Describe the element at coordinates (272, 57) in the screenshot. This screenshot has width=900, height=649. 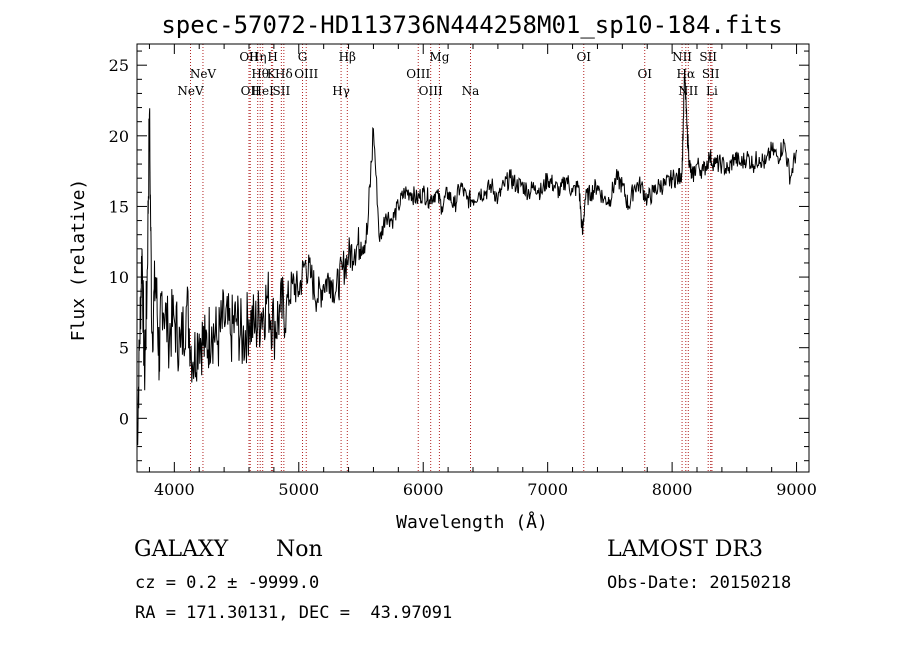
I see `line-marker-label: H` at that location.